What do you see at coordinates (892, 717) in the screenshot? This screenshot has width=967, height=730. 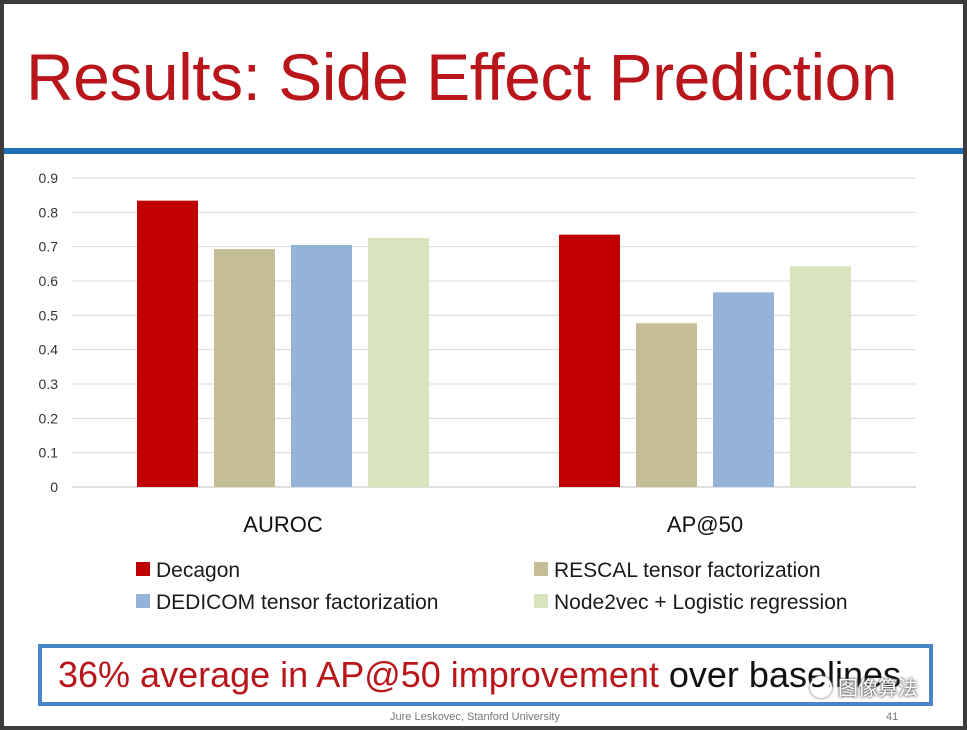 I see `page-number: 41` at bounding box center [892, 717].